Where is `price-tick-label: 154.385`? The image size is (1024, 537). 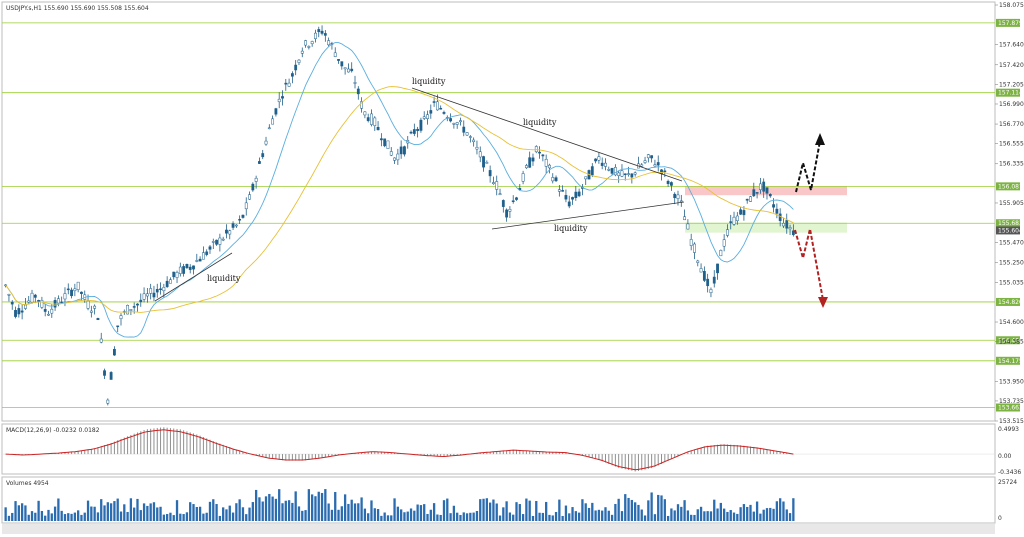
price-tick-label: 154.385 is located at coordinates (1011, 342).